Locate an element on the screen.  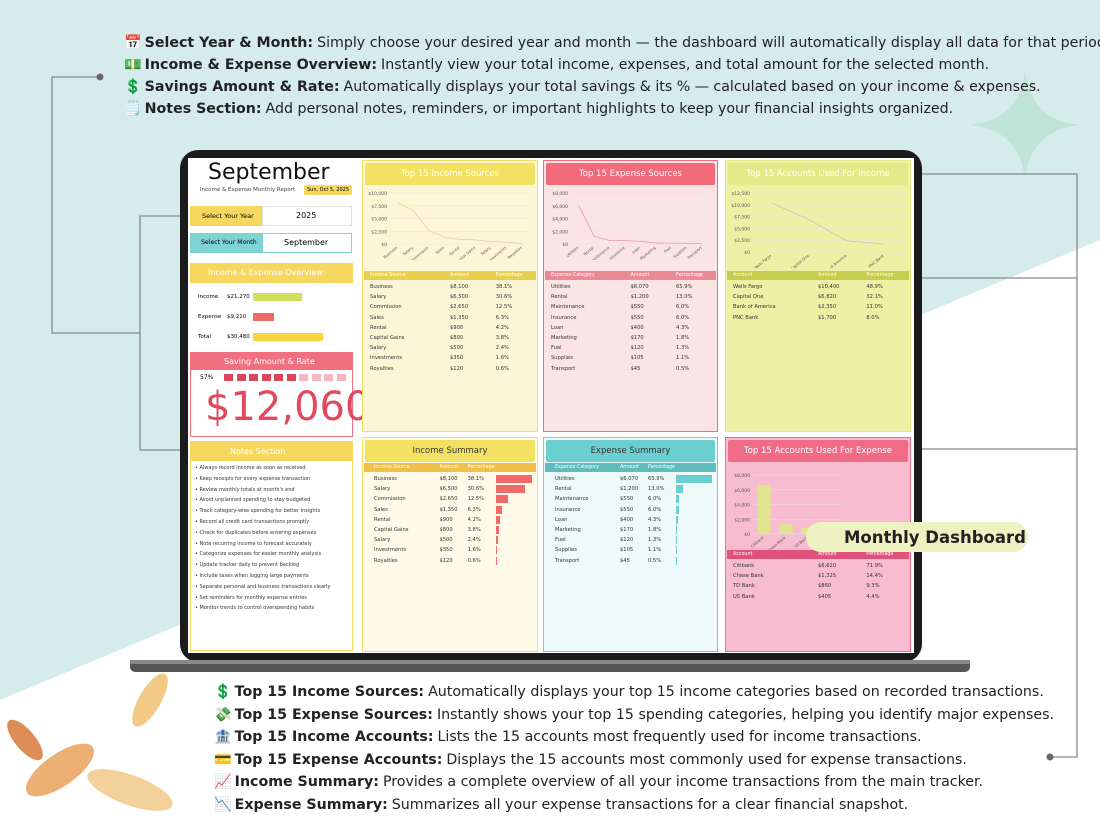
table-header-cell: Expense Category is located at coordinates (577, 467).